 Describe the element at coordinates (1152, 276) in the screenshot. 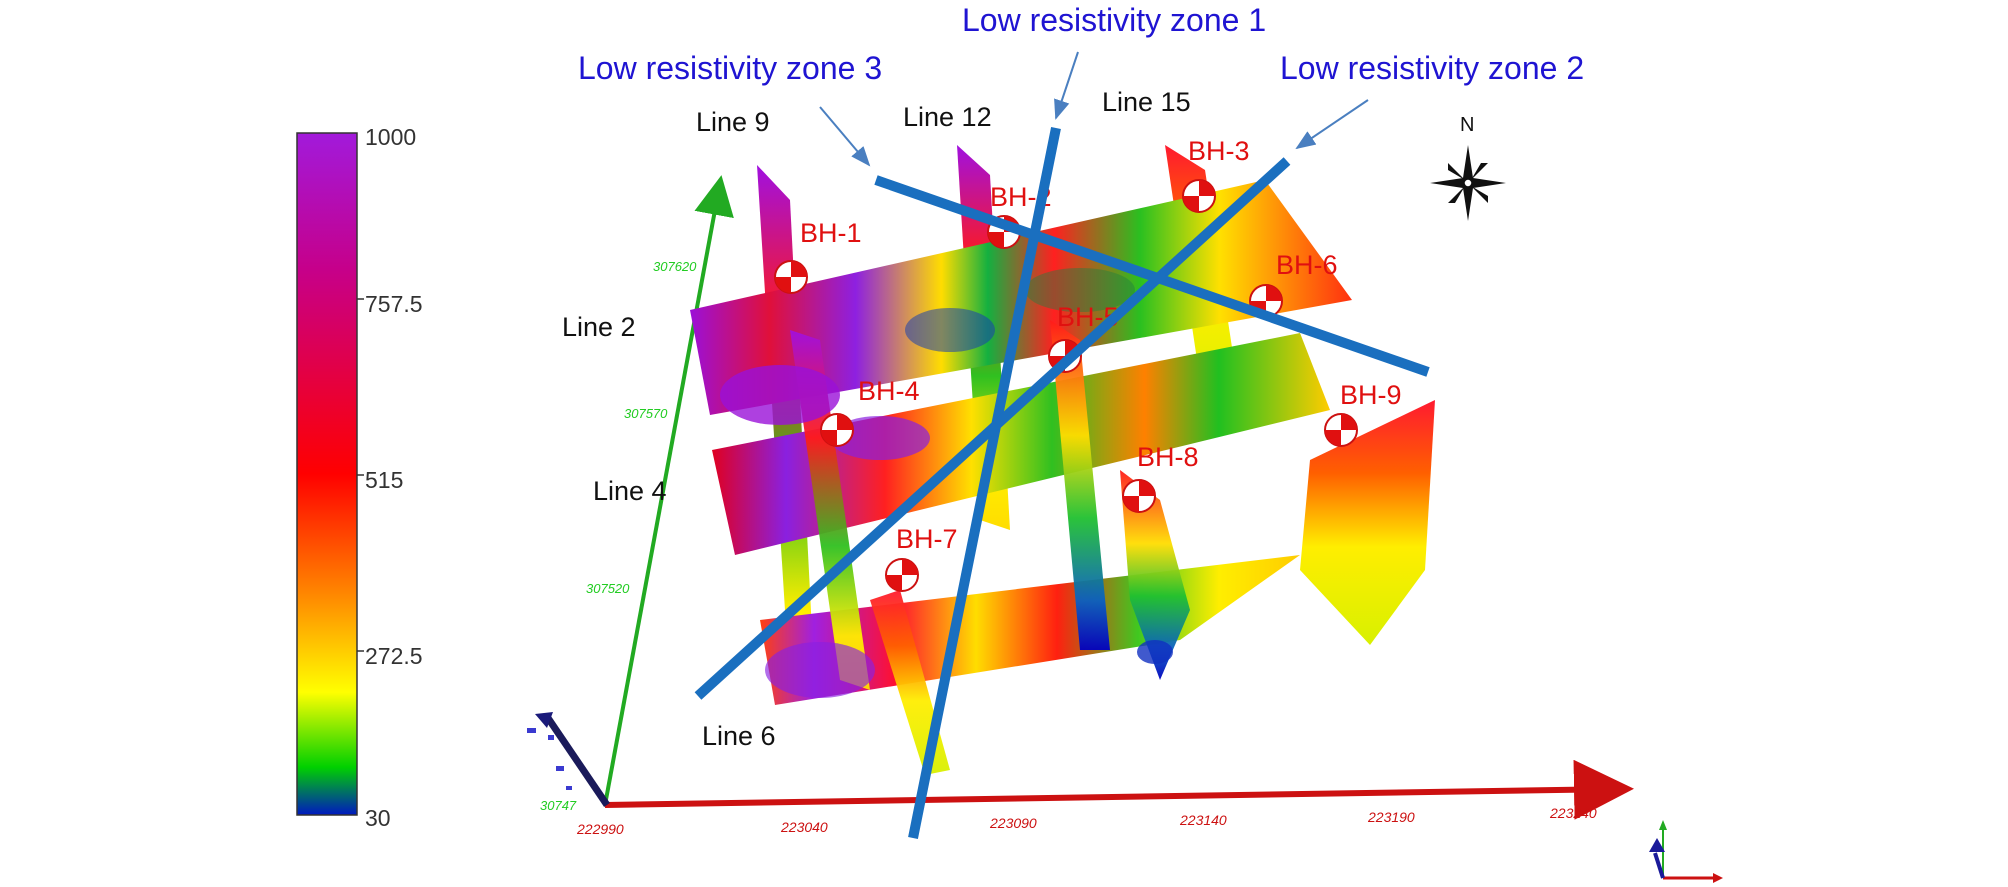

I see `zone-3-line` at that location.